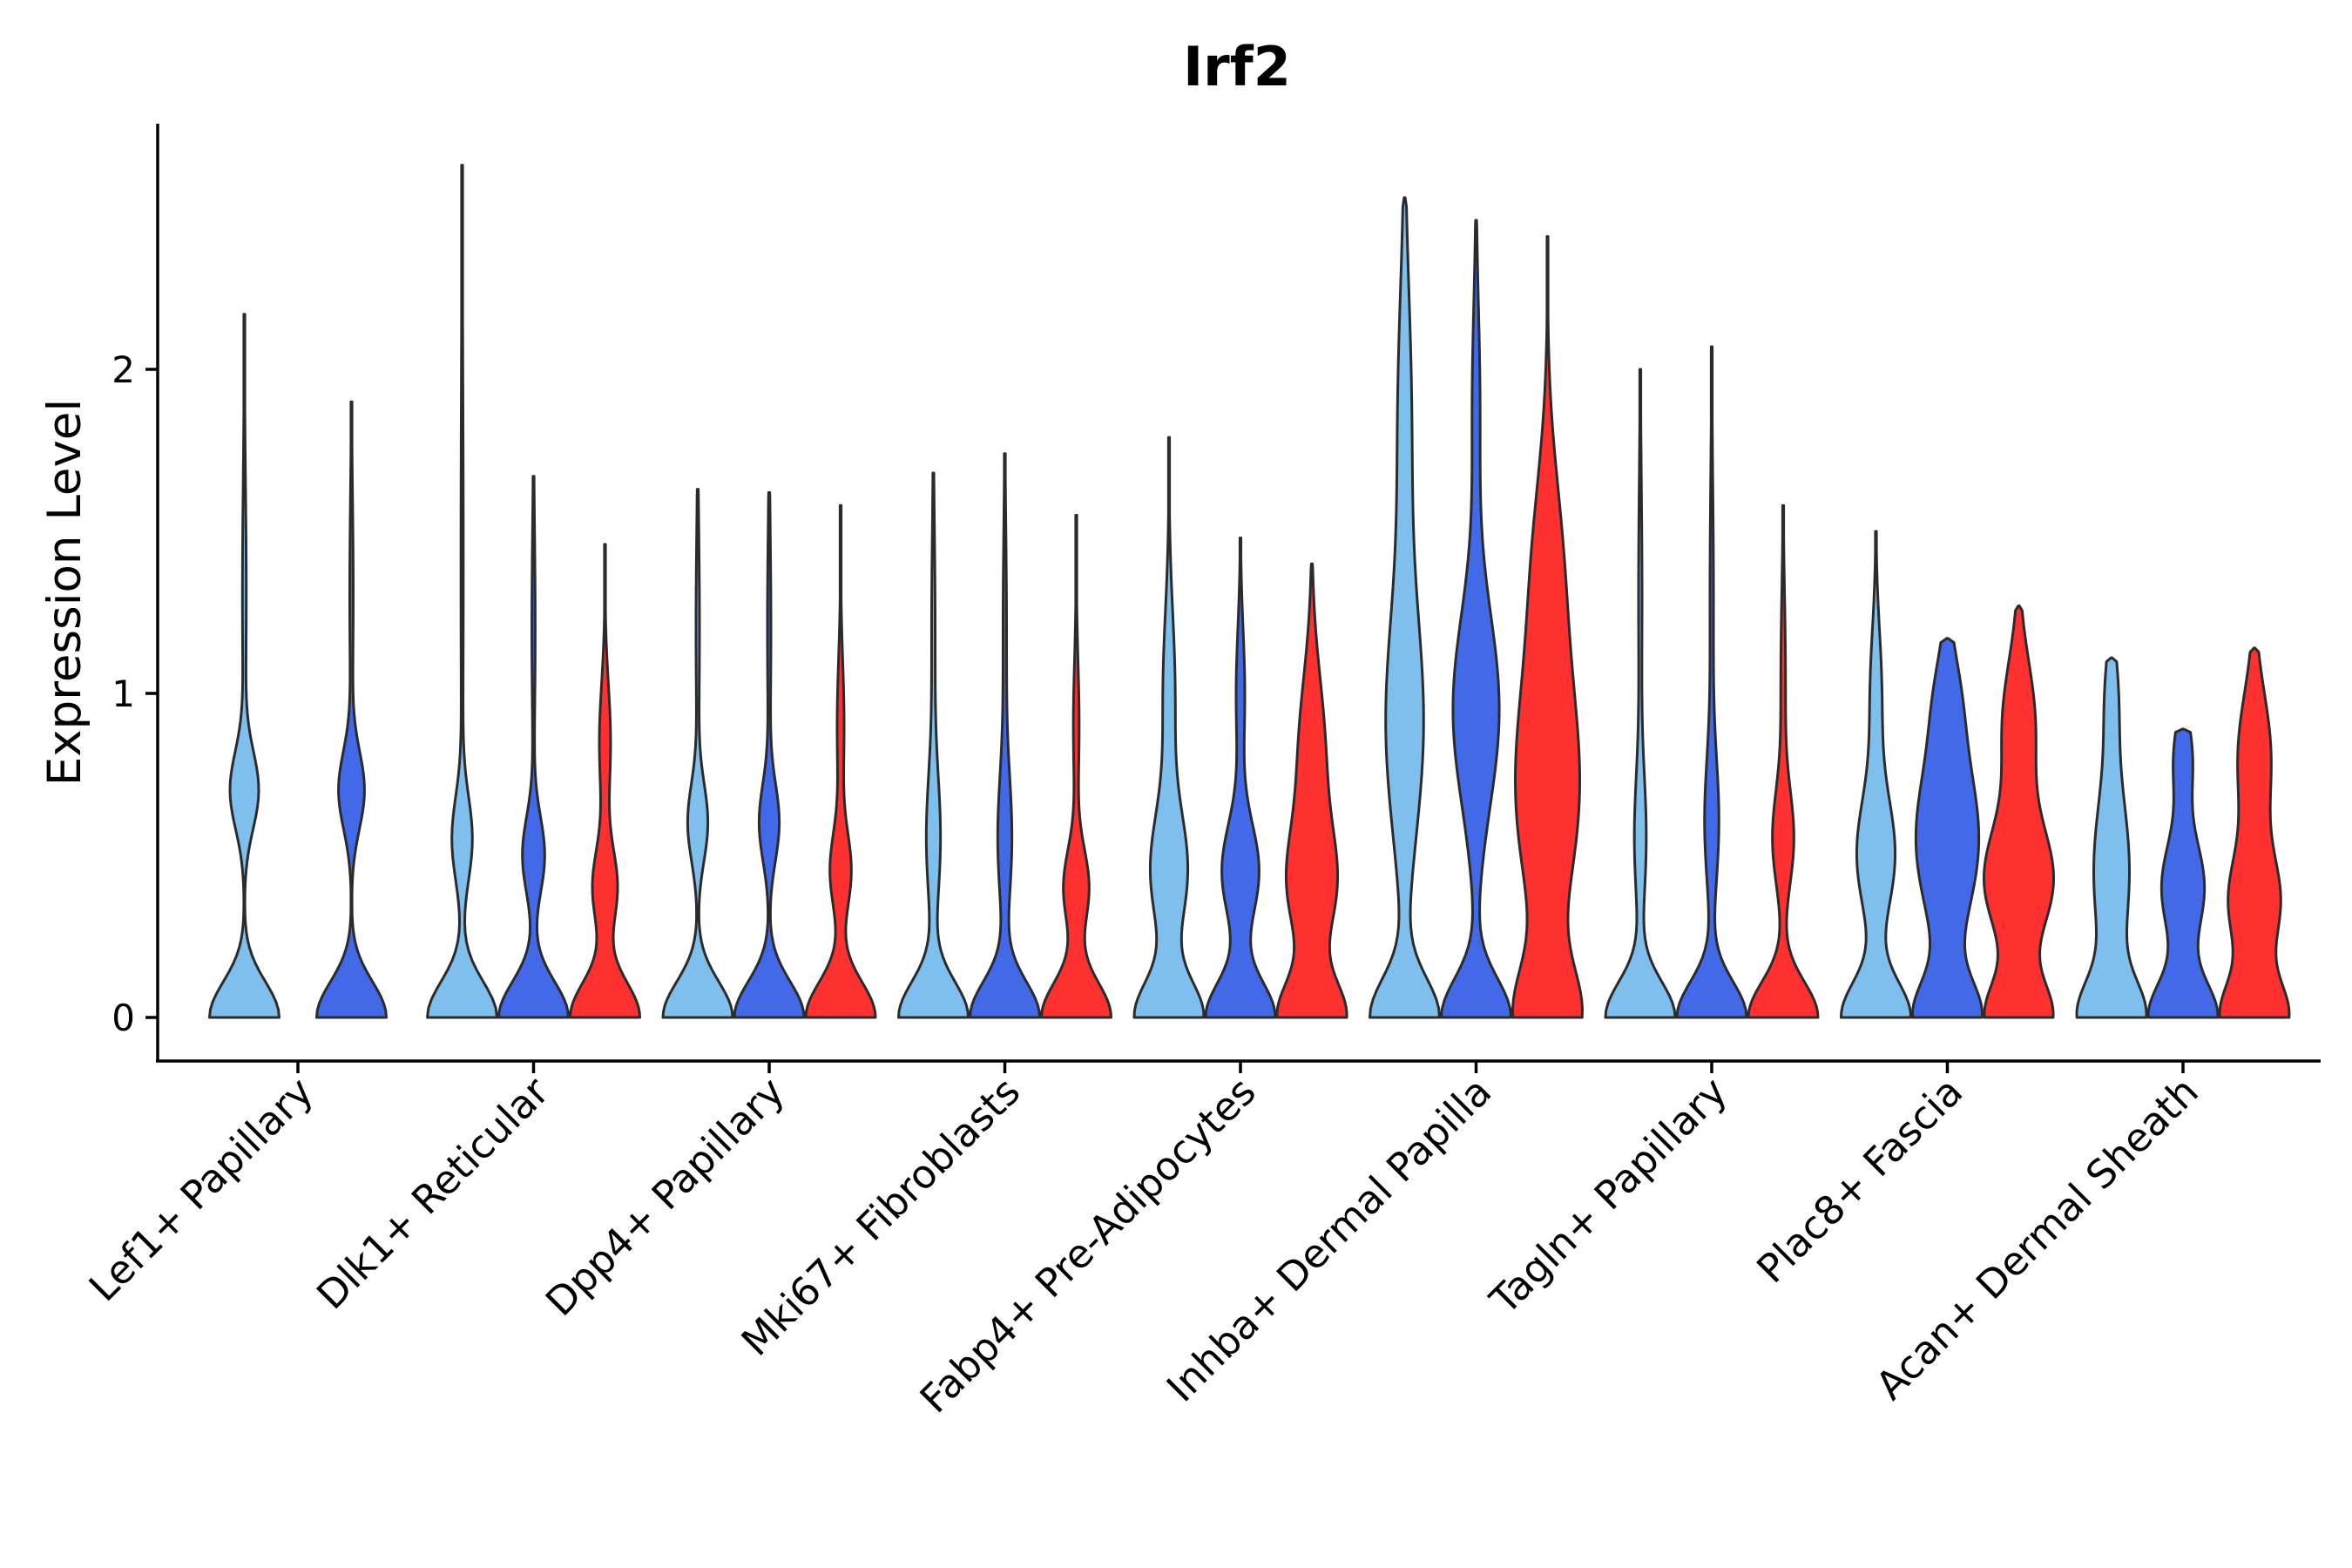  Describe the element at coordinates (1608, 1195) in the screenshot. I see `x-tick-label: Tagln+ Papillary` at that location.